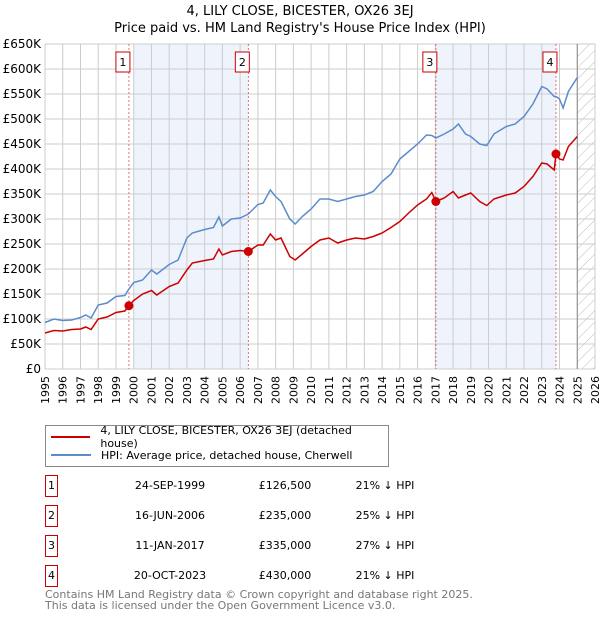  I want to click on x-tick-label: 2012, so click(347, 390).